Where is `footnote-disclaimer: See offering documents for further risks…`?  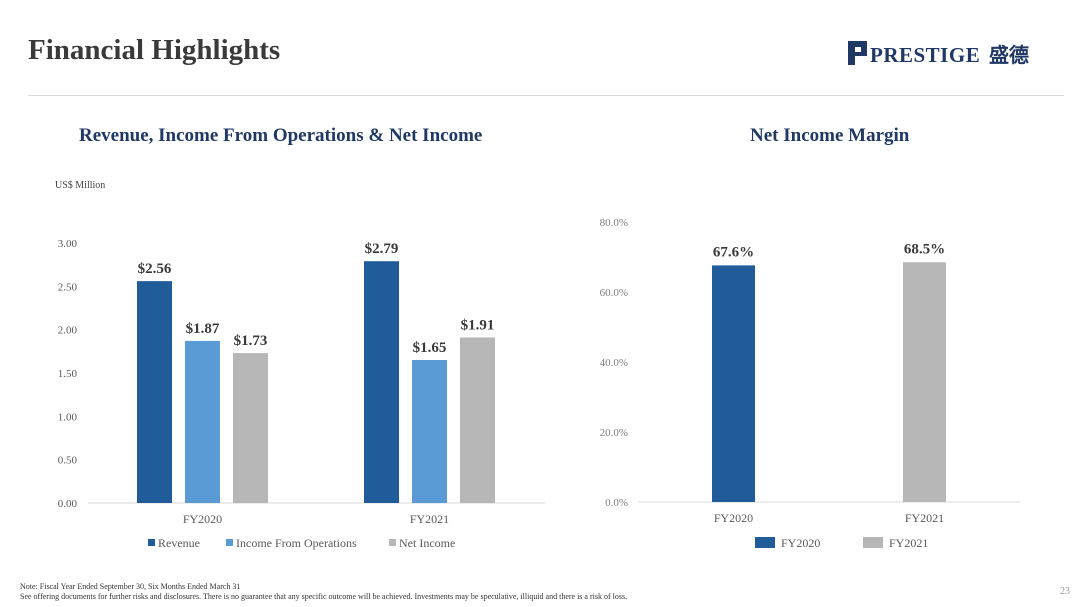
footnote-disclaimer: See offering documents for further risks… is located at coordinates (324, 596).